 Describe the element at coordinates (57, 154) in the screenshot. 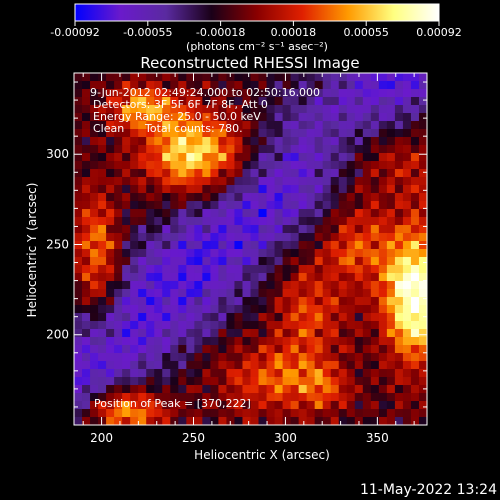

I see `y-tick-label: 300` at that location.